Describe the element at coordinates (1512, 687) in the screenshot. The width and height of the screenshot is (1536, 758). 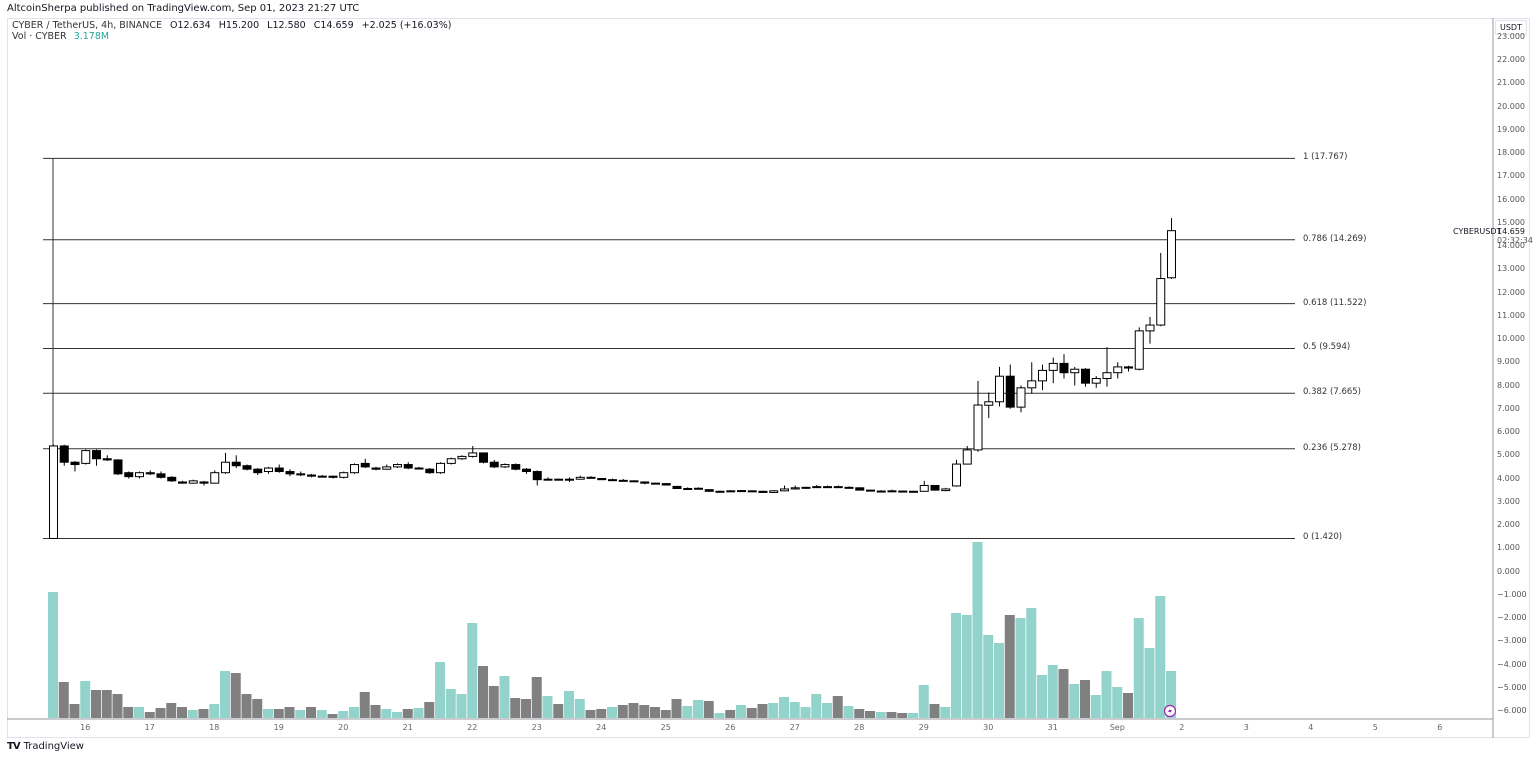
I see `price-tick-label: −5.000` at that location.